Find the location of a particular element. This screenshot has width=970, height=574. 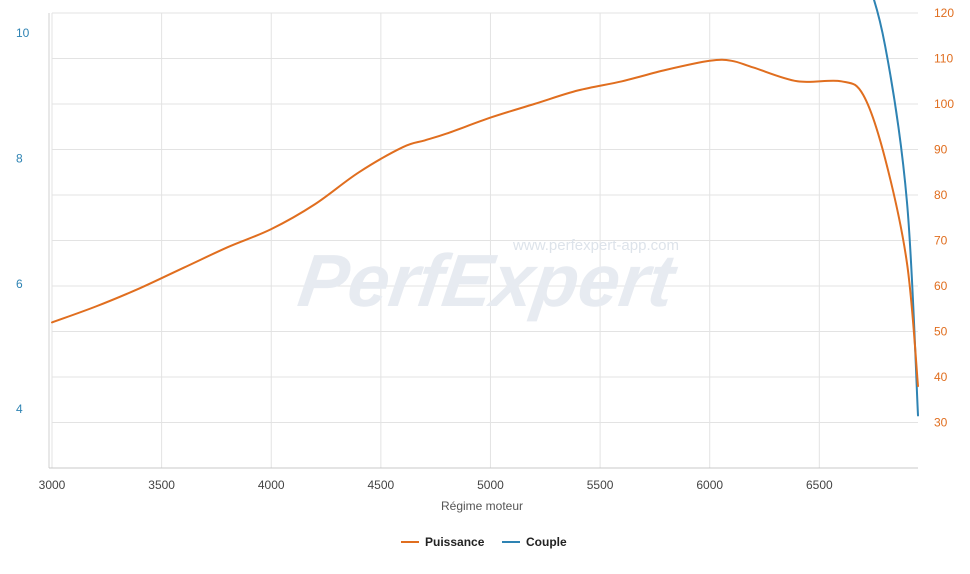

x-tick-label: 3000 is located at coordinates (52, 485).